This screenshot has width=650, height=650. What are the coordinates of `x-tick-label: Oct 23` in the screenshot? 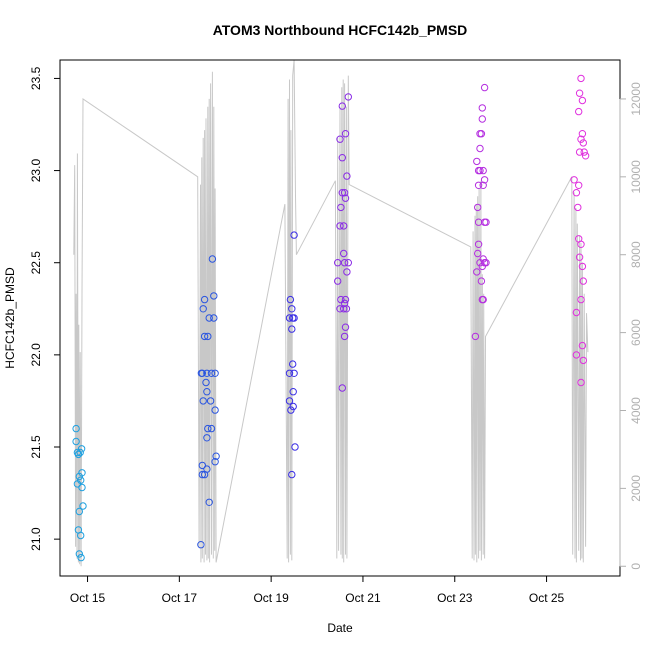 It's located at (455, 598).